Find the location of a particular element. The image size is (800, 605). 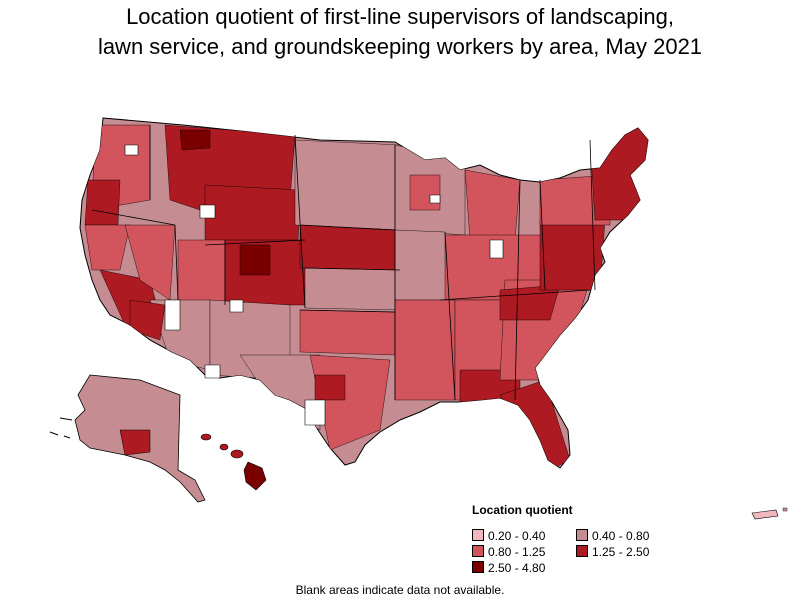

alaska-aleutians is located at coordinates (61, 428).